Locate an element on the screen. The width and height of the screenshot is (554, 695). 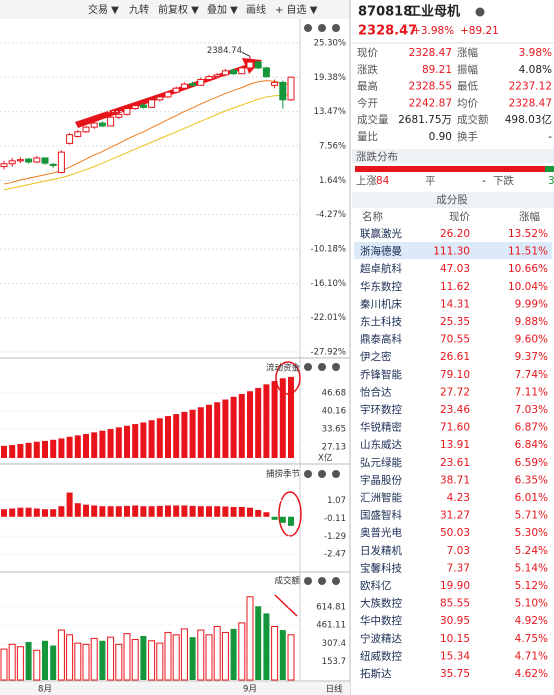
stock-name: 怡合达 is located at coordinates (376, 391).